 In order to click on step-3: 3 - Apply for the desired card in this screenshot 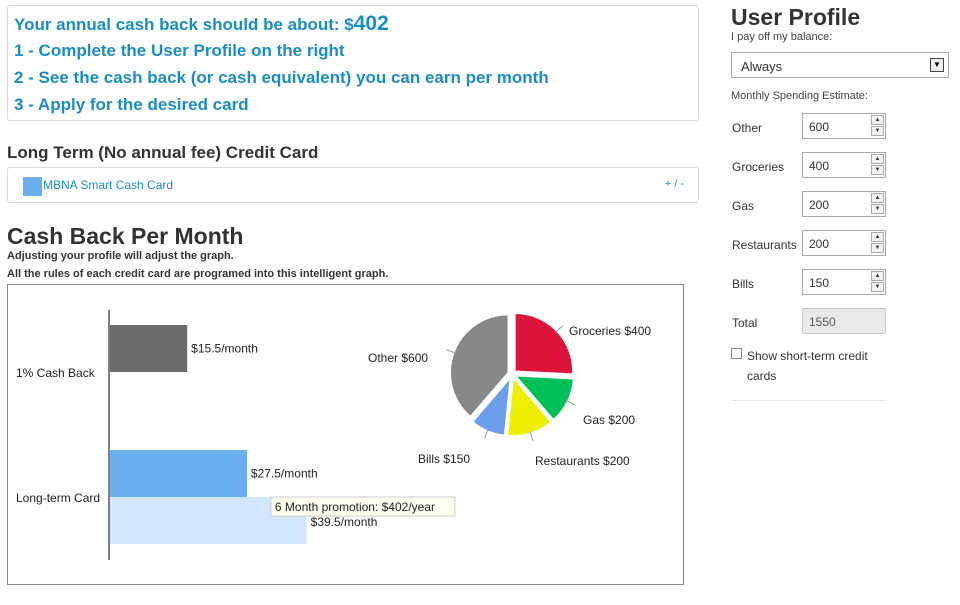, I will do `click(131, 104)`.